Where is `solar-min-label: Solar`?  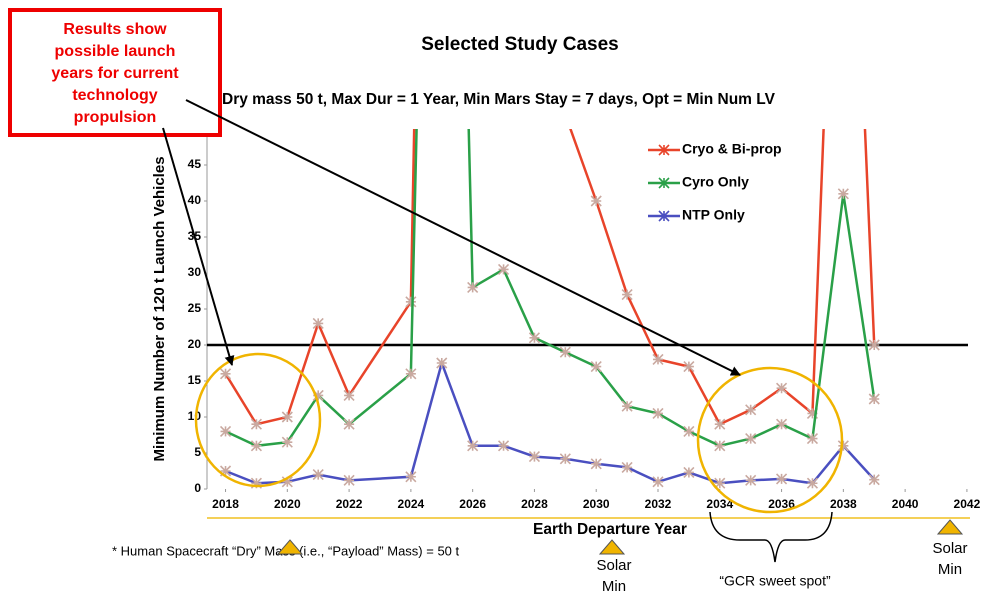 solar-min-label: Solar is located at coordinates (613, 565).